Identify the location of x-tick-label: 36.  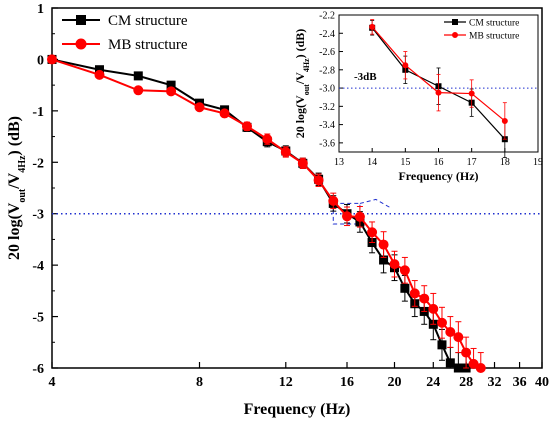
(520, 382).